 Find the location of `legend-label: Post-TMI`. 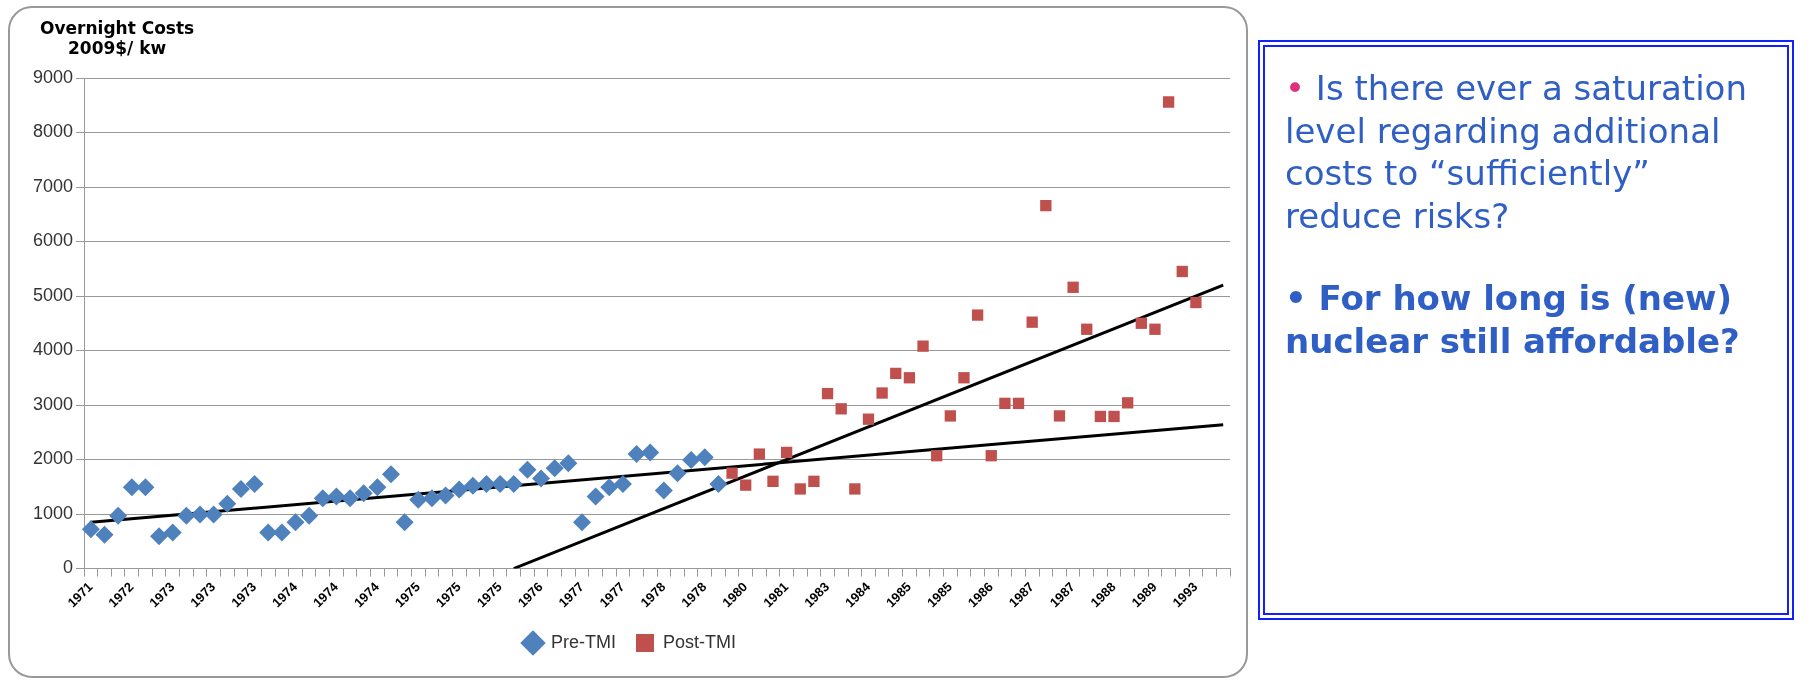

legend-label: Post-TMI is located at coordinates (700, 641).